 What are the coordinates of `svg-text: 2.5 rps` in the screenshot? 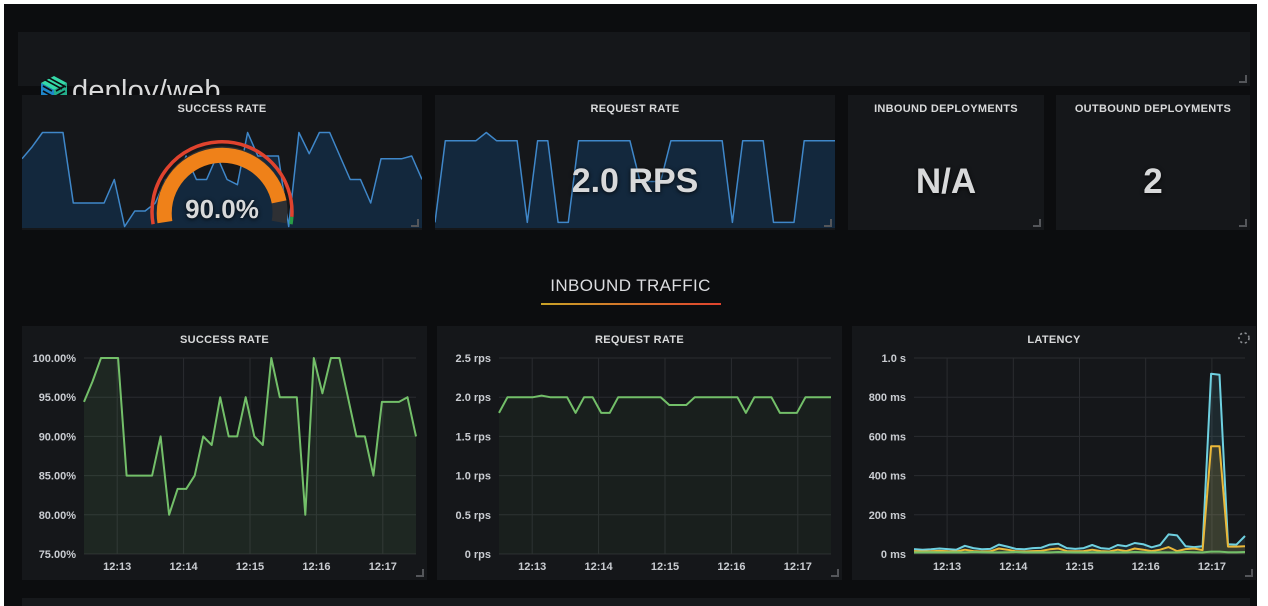 It's located at (473, 359).